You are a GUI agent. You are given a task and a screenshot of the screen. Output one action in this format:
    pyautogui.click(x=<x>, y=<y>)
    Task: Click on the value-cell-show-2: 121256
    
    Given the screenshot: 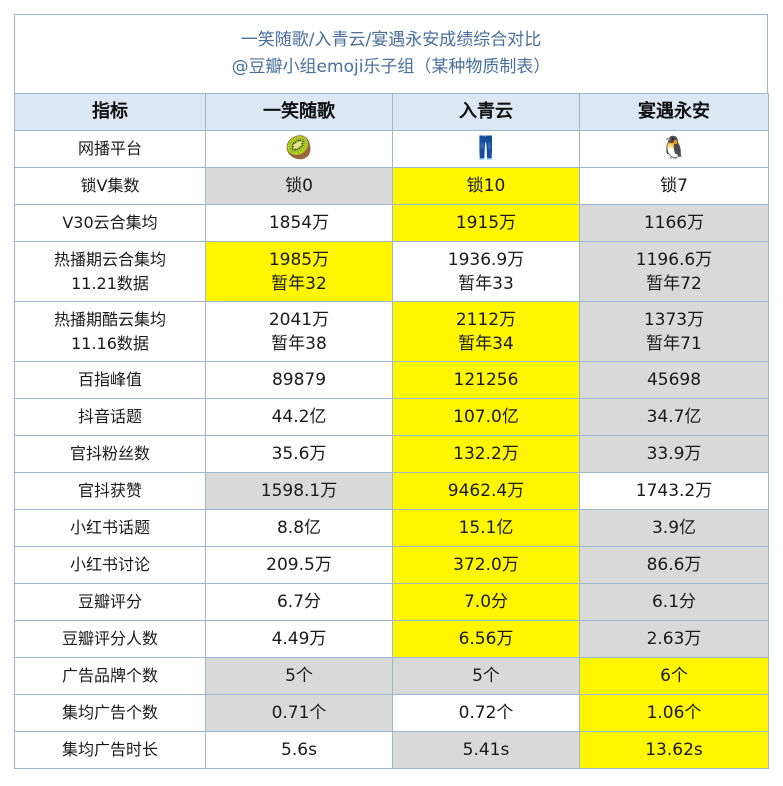 What is the action you would take?
    pyautogui.click(x=486, y=380)
    